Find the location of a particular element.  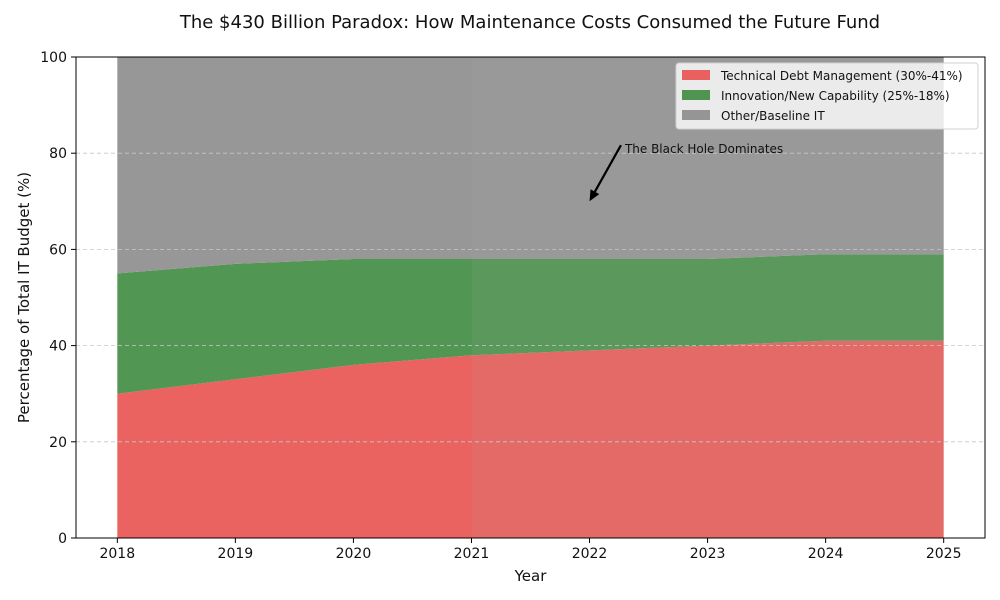

x-tick-label: 2025 is located at coordinates (944, 554).